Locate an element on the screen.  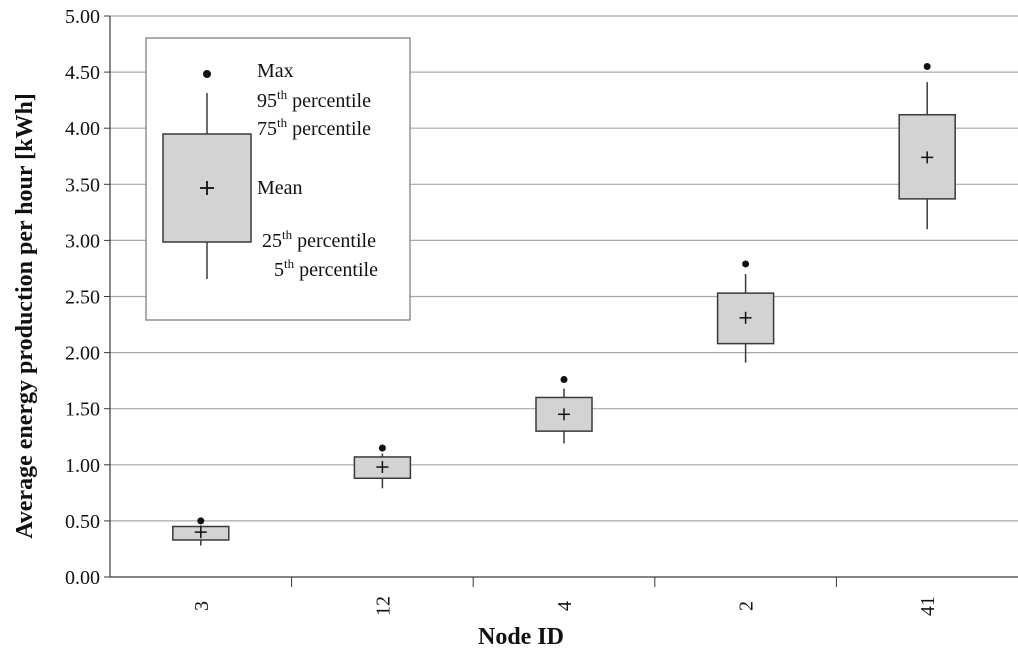
legend-entry: Mean is located at coordinates (280, 188).